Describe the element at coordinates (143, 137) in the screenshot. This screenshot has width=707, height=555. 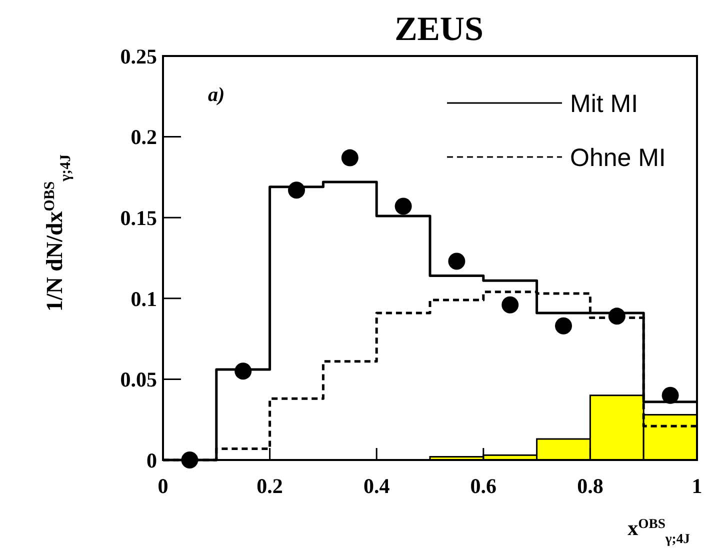
I see `y-tick-label: 0.2` at that location.